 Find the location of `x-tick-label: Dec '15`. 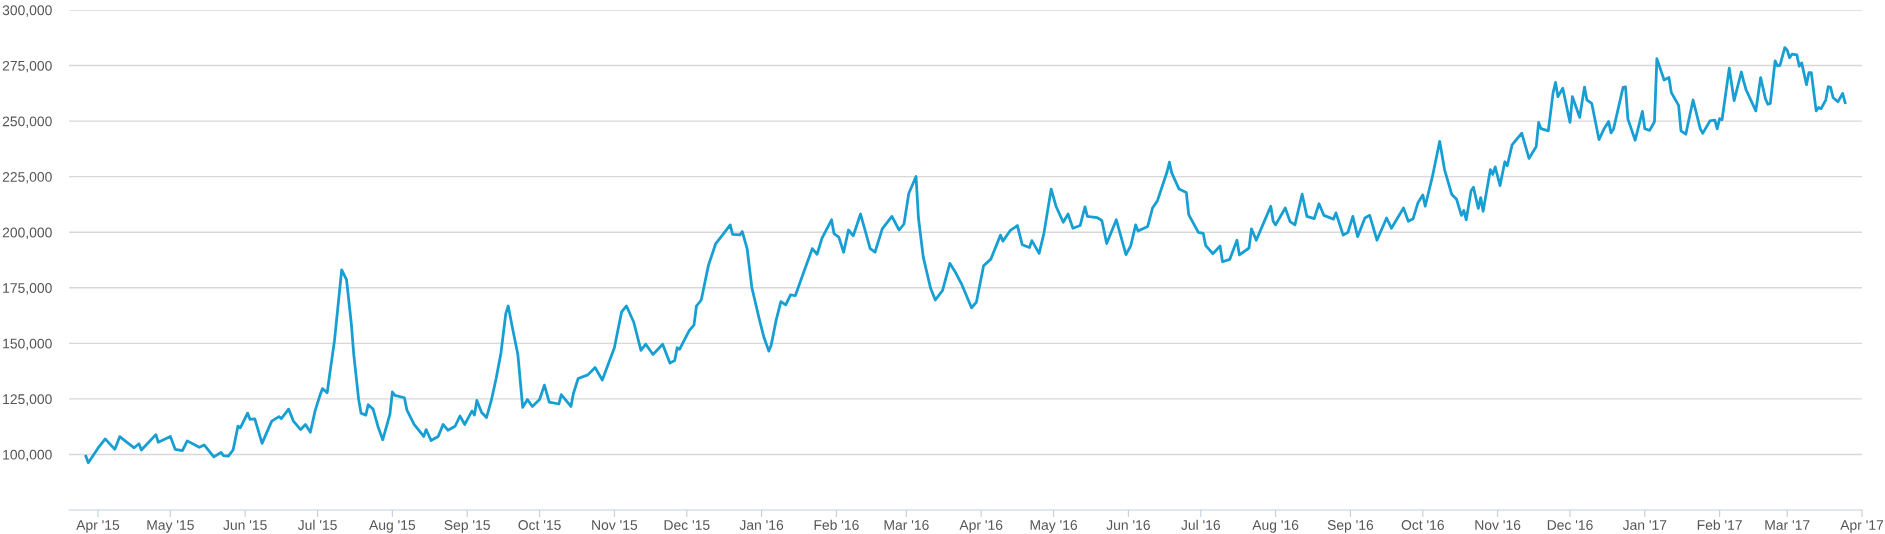

x-tick-label: Dec '15 is located at coordinates (687, 525).